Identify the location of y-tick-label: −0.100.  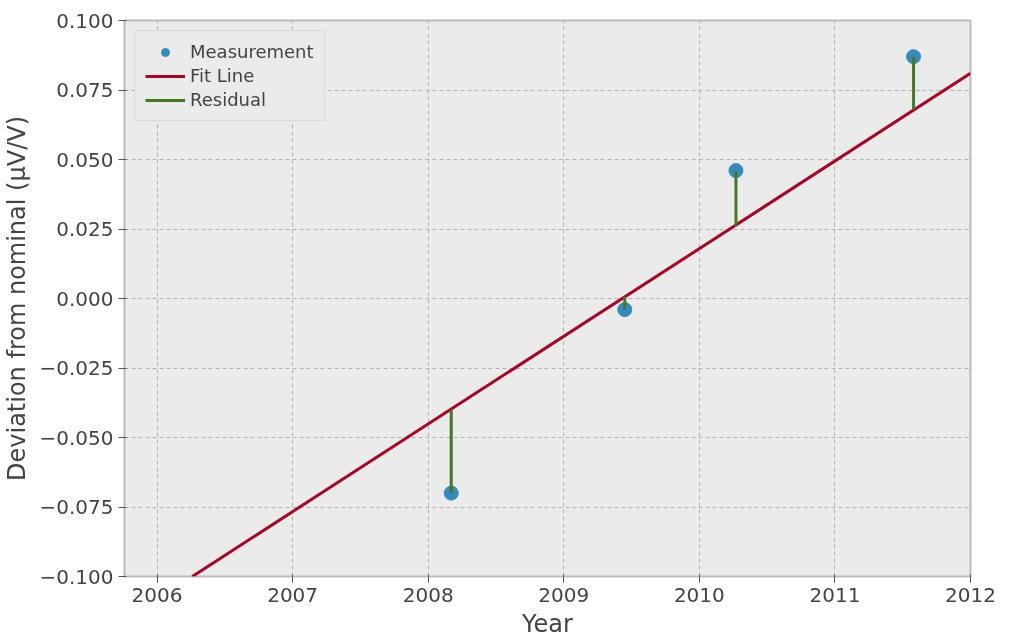
(76, 576).